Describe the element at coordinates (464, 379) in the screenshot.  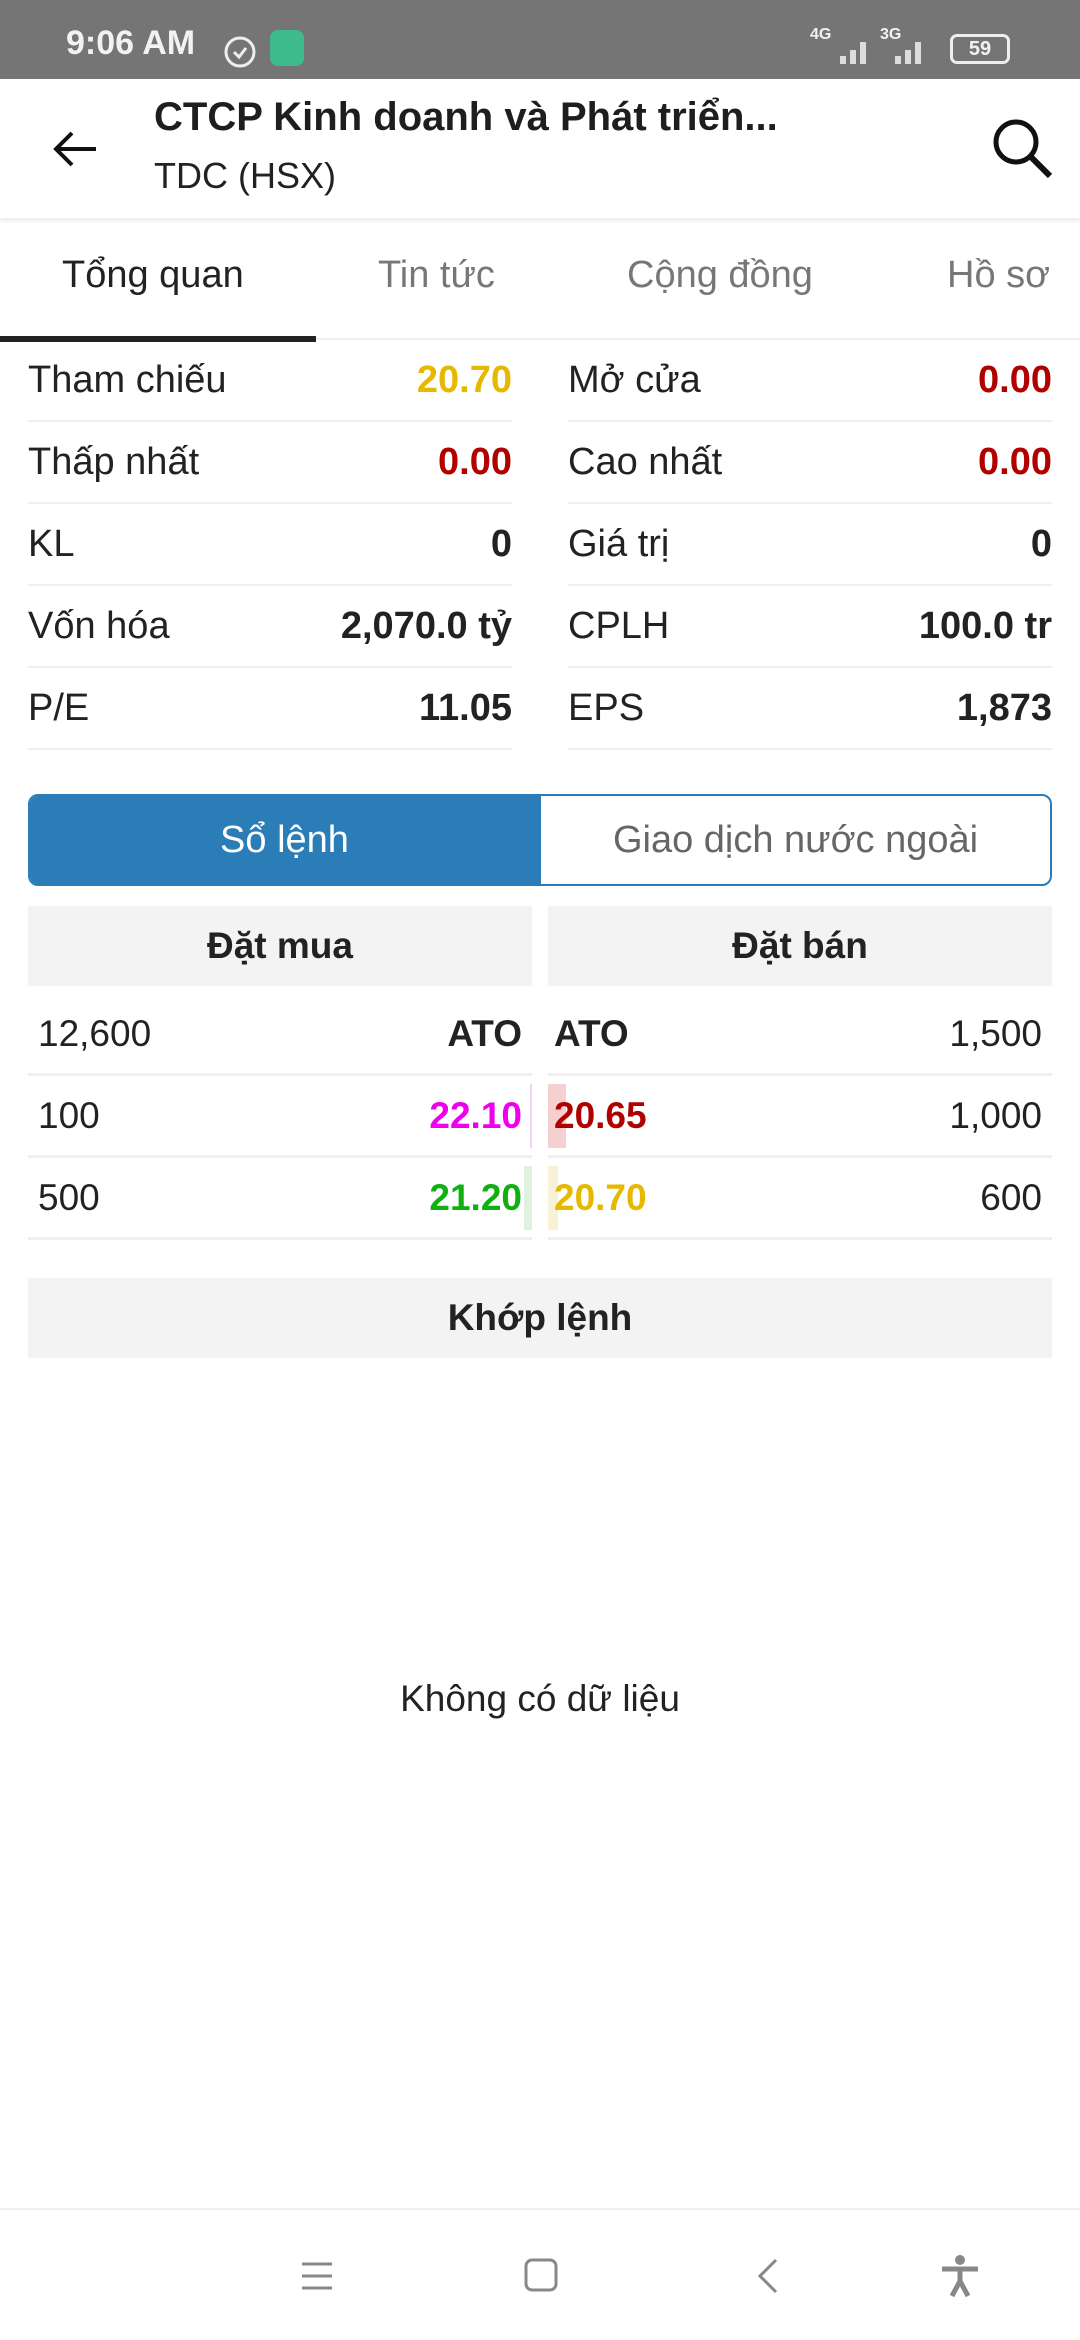
I see `stat-value: 20.70` at that location.